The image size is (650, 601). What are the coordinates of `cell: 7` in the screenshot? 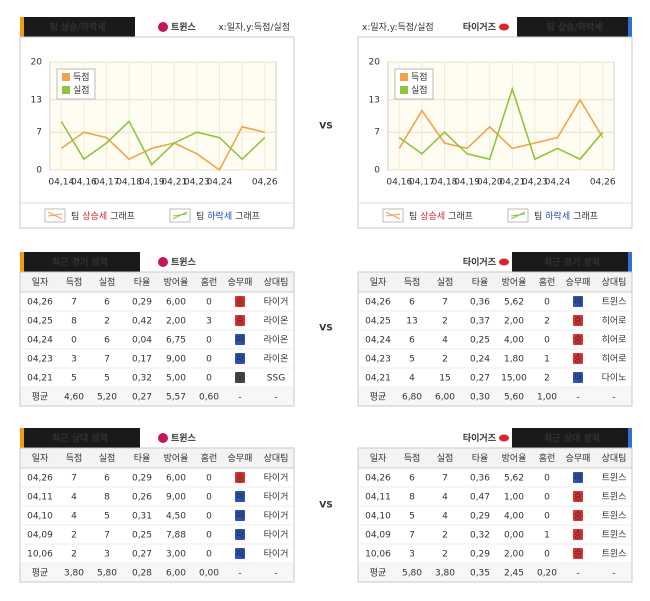 It's located at (107, 360).